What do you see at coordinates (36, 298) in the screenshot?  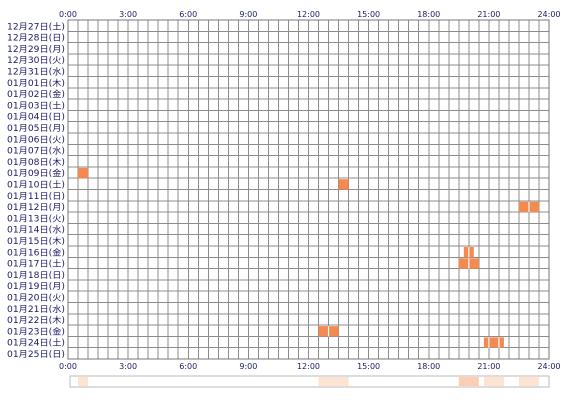 I see `row-date-label: 01月20日(火)` at bounding box center [36, 298].